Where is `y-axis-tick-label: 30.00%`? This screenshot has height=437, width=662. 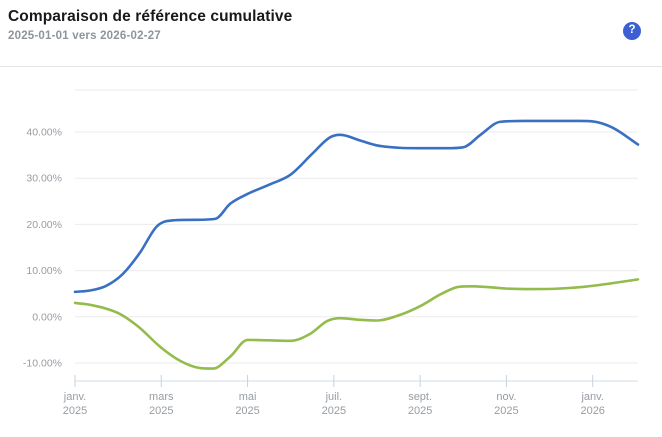 y-axis-tick-label: 30.00% is located at coordinates (44, 179).